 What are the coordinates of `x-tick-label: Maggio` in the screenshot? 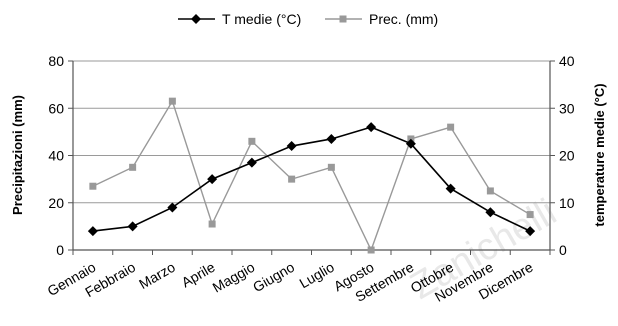 It's located at (234, 277).